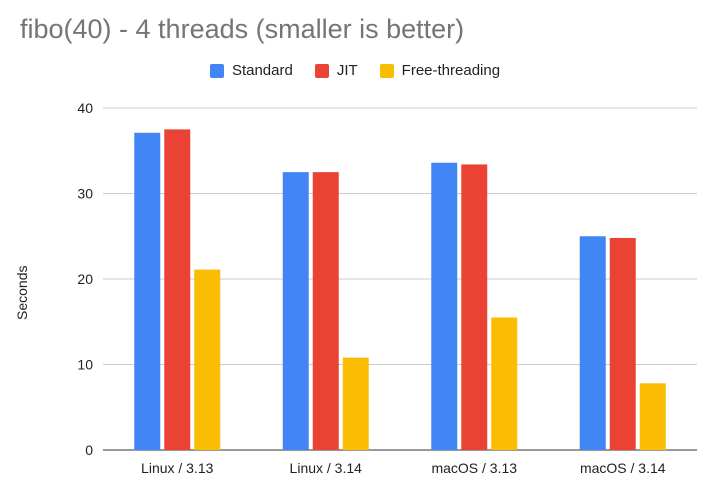  I want to click on y-tick-label: 20, so click(85, 279).